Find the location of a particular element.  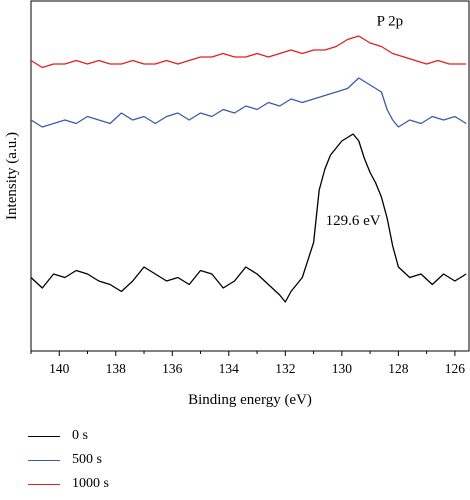

legend-label: 1000 s is located at coordinates (90, 483).